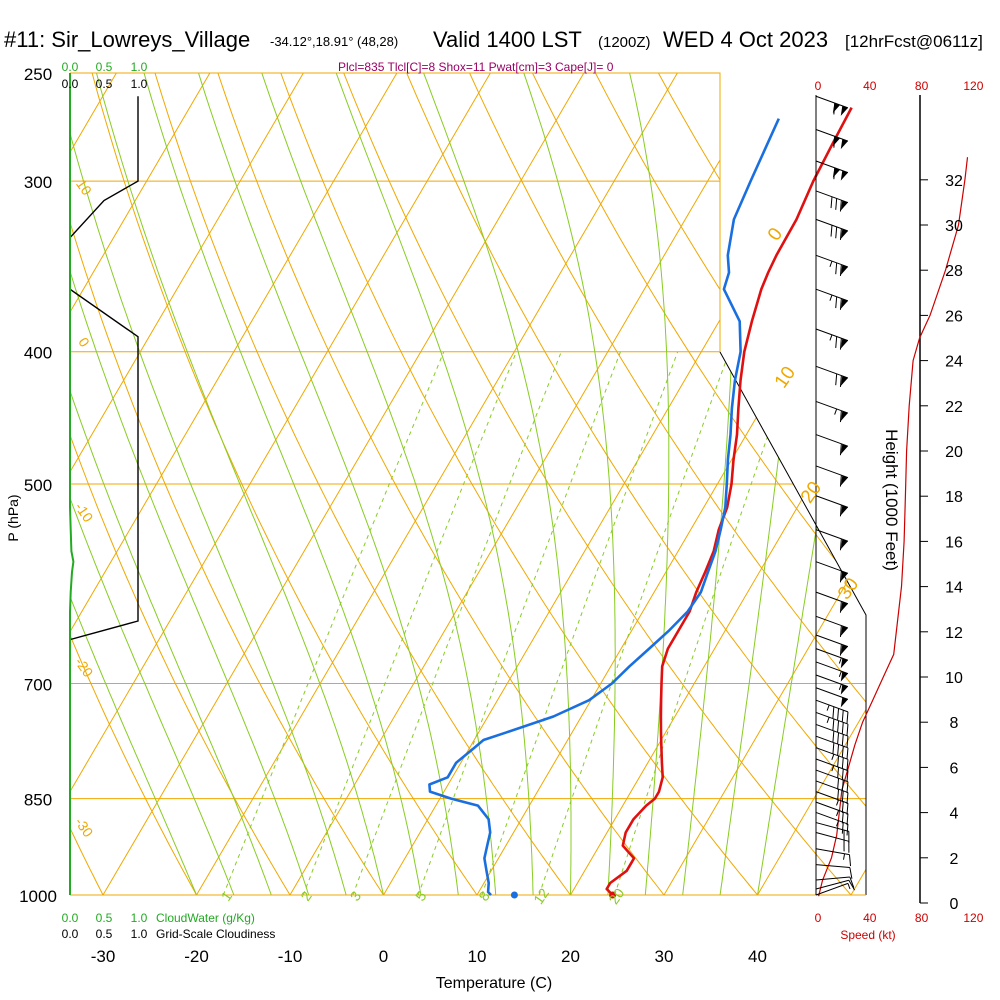 This screenshot has height=1000, width=1000. Describe the element at coordinates (356, 896) in the screenshot. I see `mixing-ratio-label: 3` at that location.